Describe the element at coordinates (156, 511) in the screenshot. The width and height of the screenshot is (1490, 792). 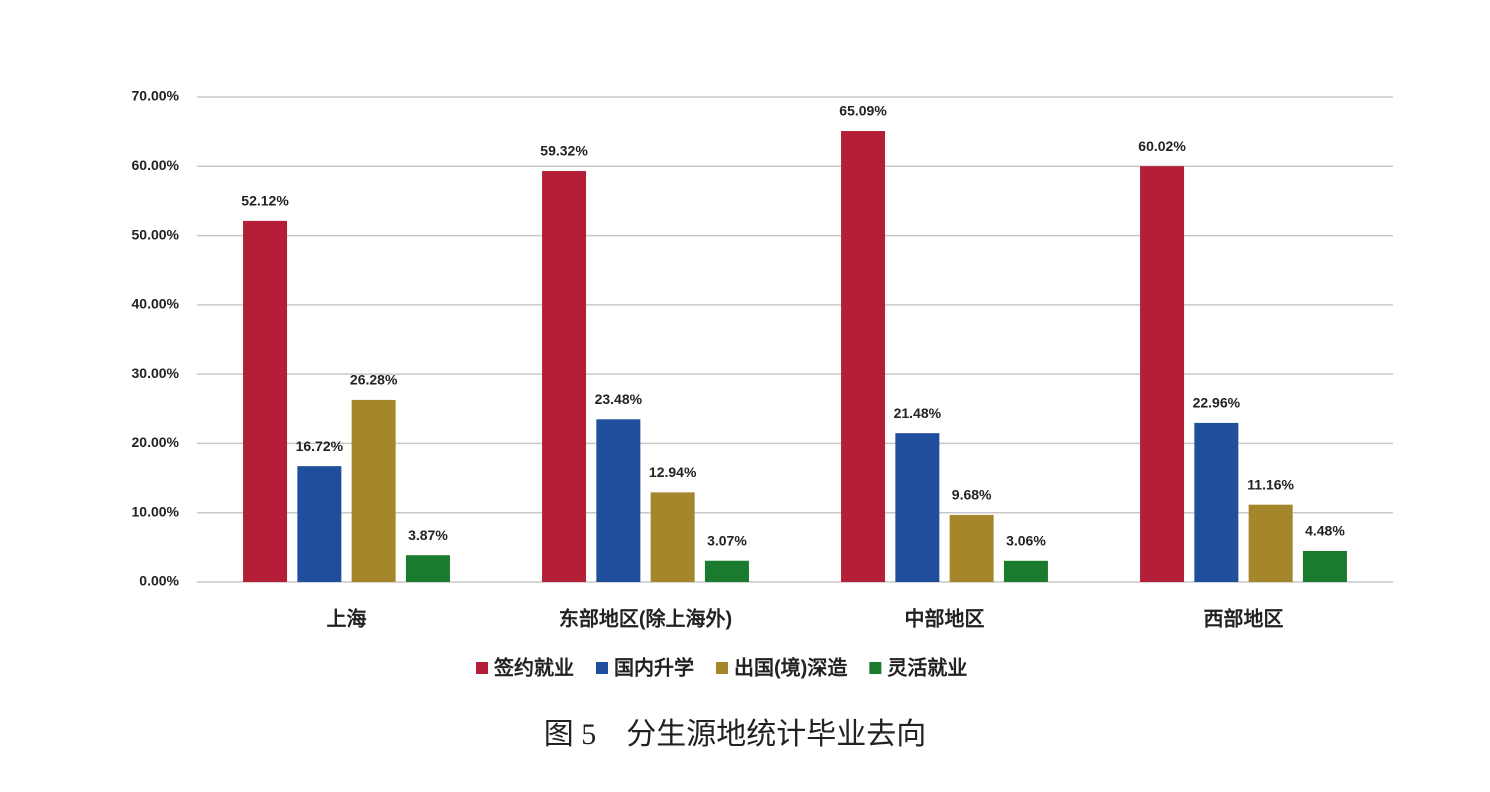
I see `y-tick-label: 10.00%` at that location.